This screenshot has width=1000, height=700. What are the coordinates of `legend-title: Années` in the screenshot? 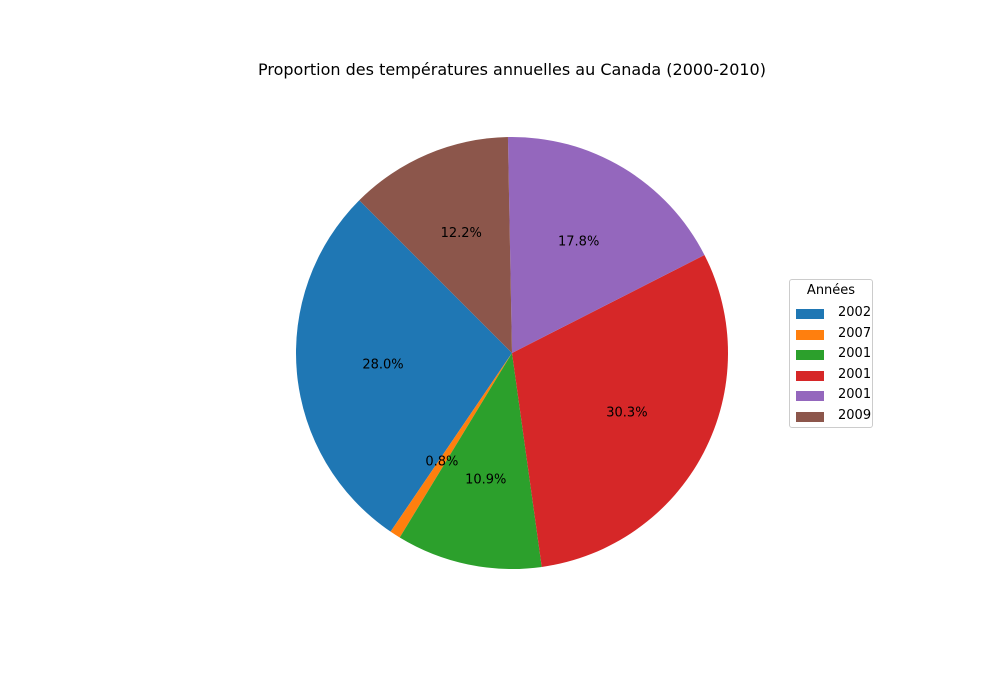 It's located at (831, 290).